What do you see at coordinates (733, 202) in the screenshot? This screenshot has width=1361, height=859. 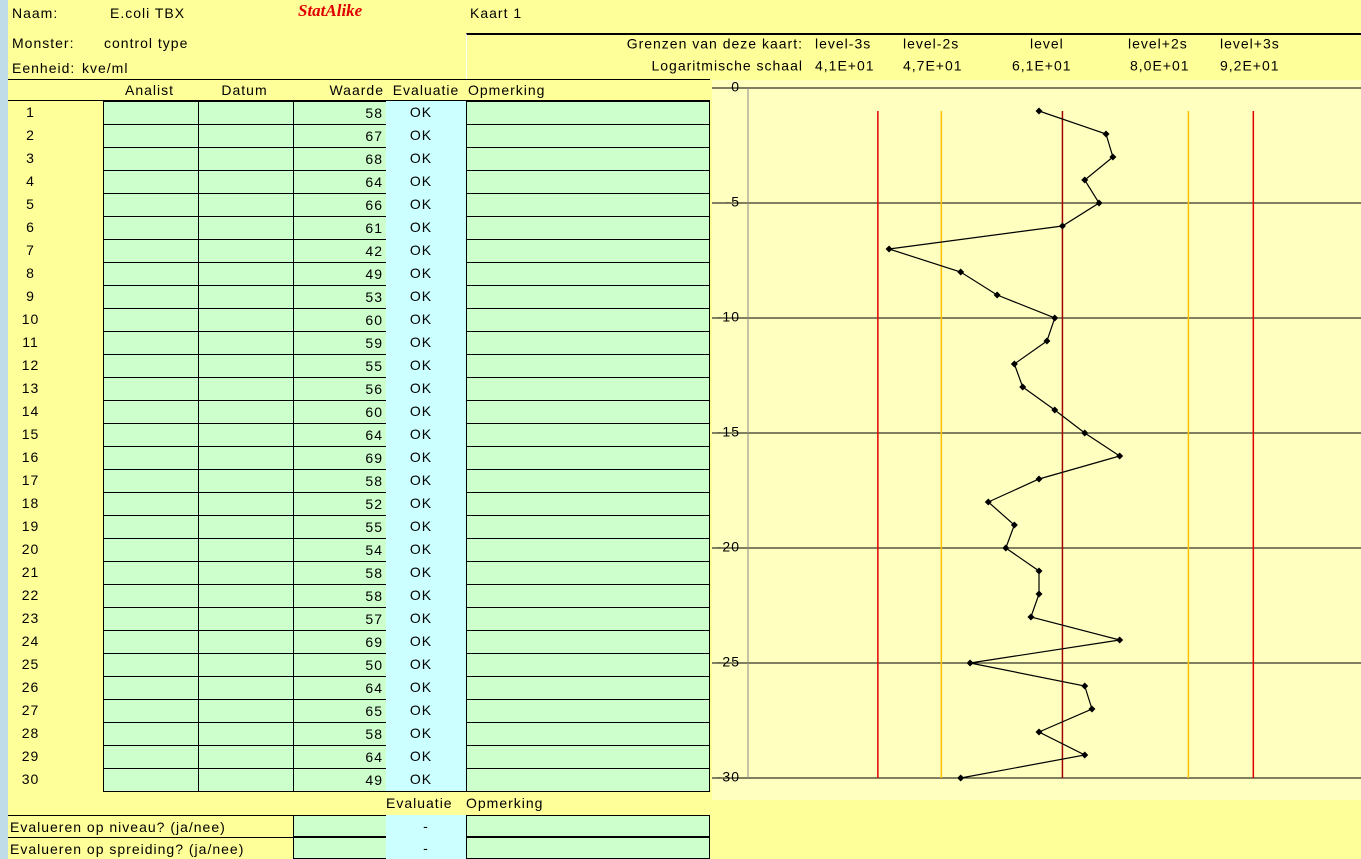 I see `y-tick-label: -5` at bounding box center [733, 202].